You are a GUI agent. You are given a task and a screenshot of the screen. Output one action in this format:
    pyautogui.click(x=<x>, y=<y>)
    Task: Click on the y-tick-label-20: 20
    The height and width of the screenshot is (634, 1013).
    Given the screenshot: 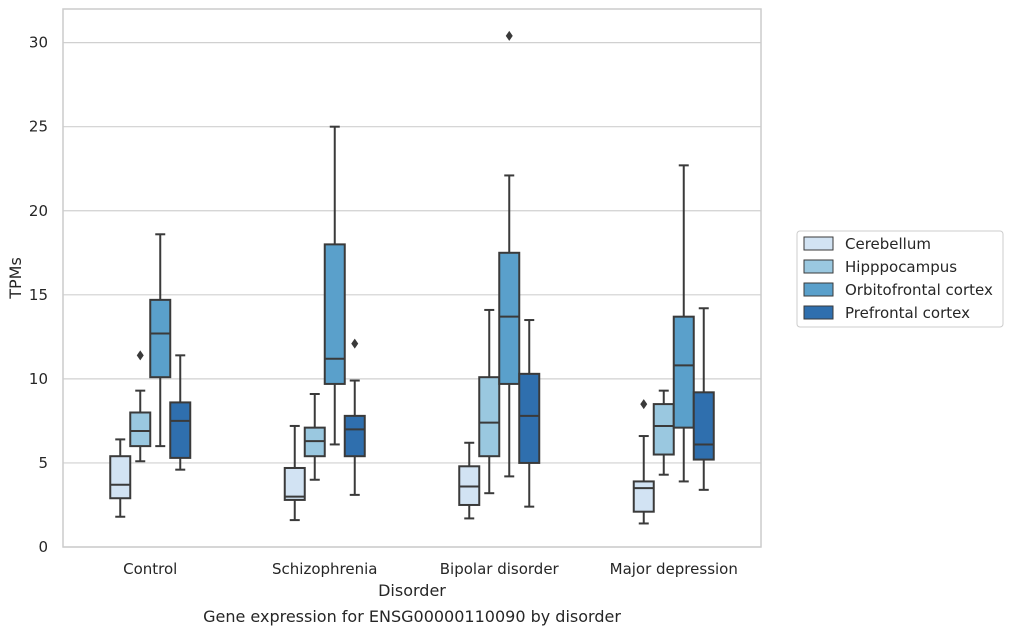 What is the action you would take?
    pyautogui.click(x=38, y=211)
    